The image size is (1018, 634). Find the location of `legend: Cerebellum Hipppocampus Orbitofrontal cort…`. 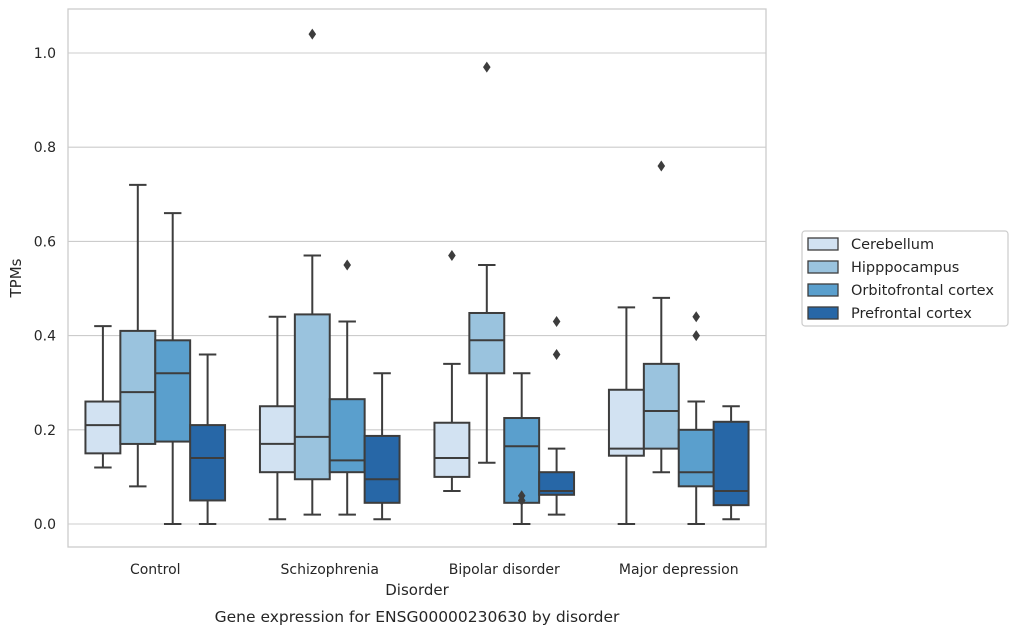

legend: Cerebellum Hipppocampus Orbitofrontal cort… is located at coordinates (905, 278).